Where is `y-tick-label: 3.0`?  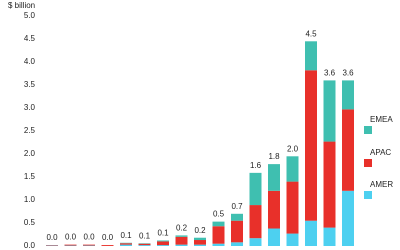 y-tick-label: 3.0 is located at coordinates (30, 107).